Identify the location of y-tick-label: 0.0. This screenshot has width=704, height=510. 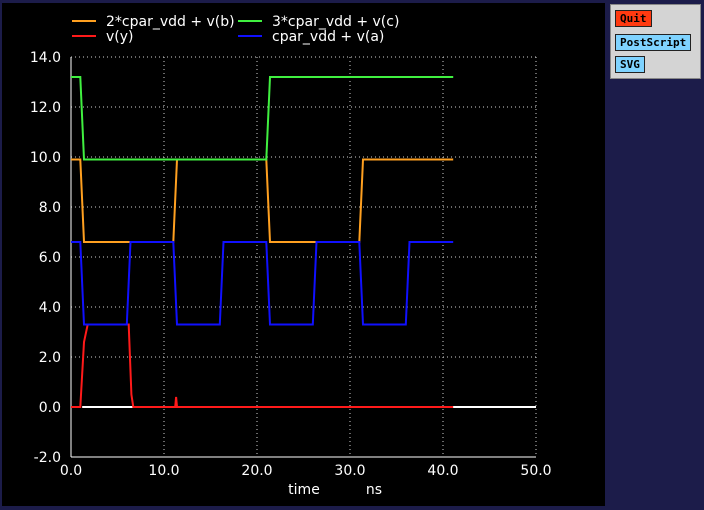
(50, 408).